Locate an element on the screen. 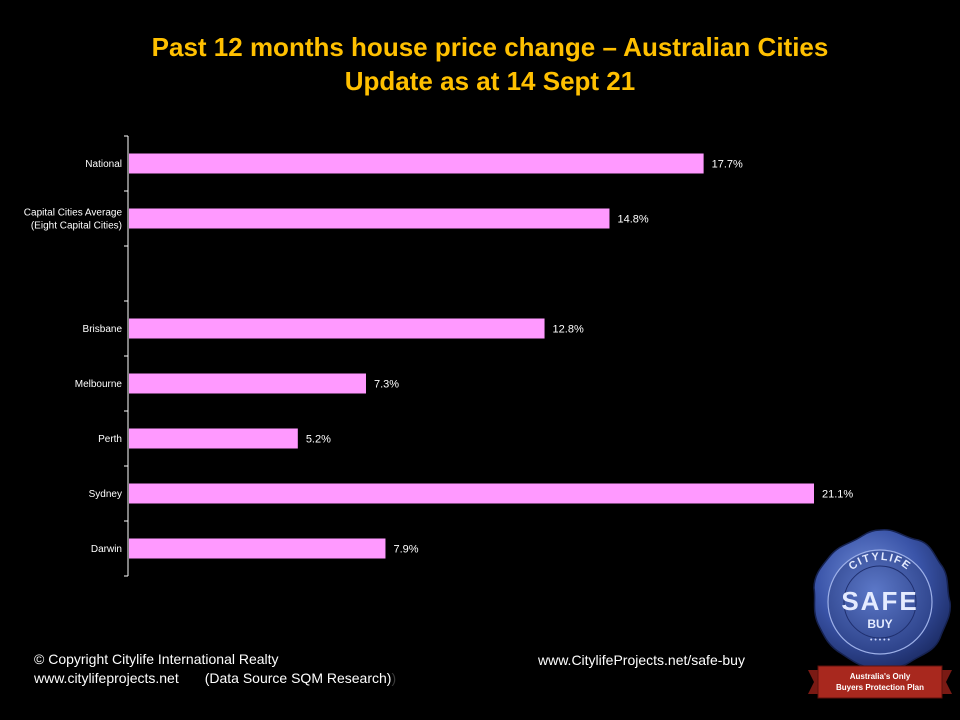 This screenshot has height=720, width=960. value-label: 21.1% is located at coordinates (837, 495).